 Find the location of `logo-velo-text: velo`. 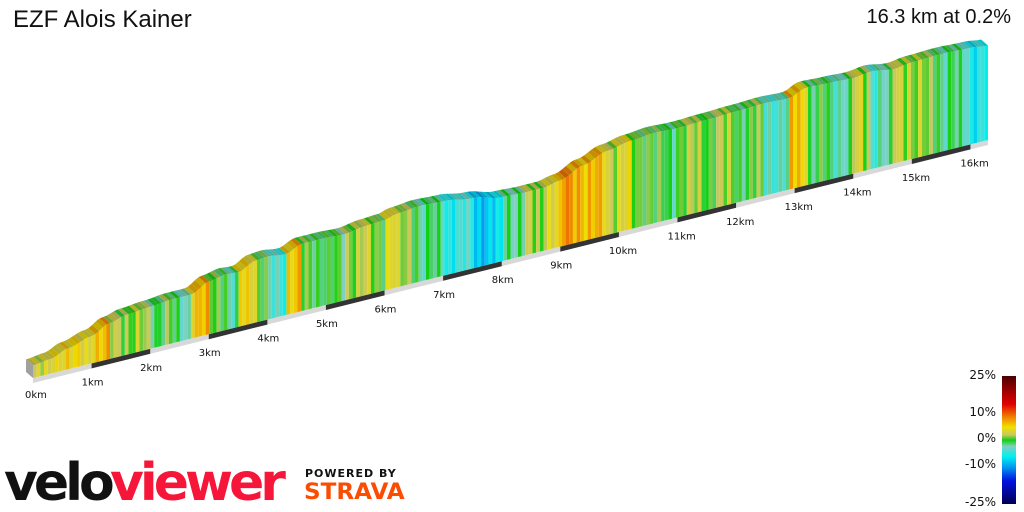

logo-velo-text: velo is located at coordinates (58, 480).